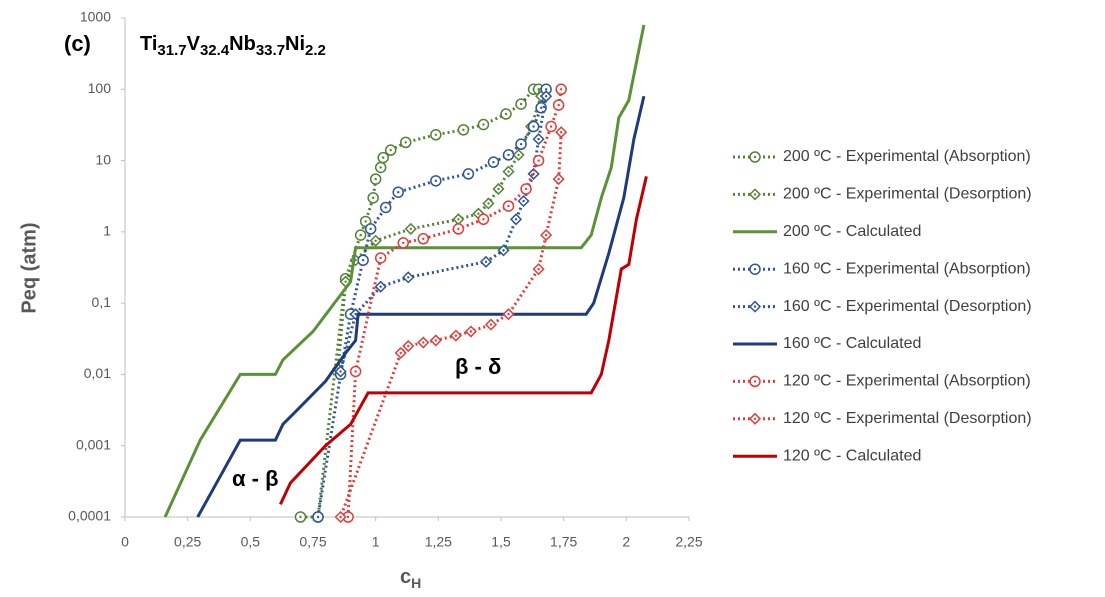 This screenshot has width=1105, height=597. Describe the element at coordinates (852, 231) in the screenshot. I see `legend-label: 200 ºC - Calculated` at that location.